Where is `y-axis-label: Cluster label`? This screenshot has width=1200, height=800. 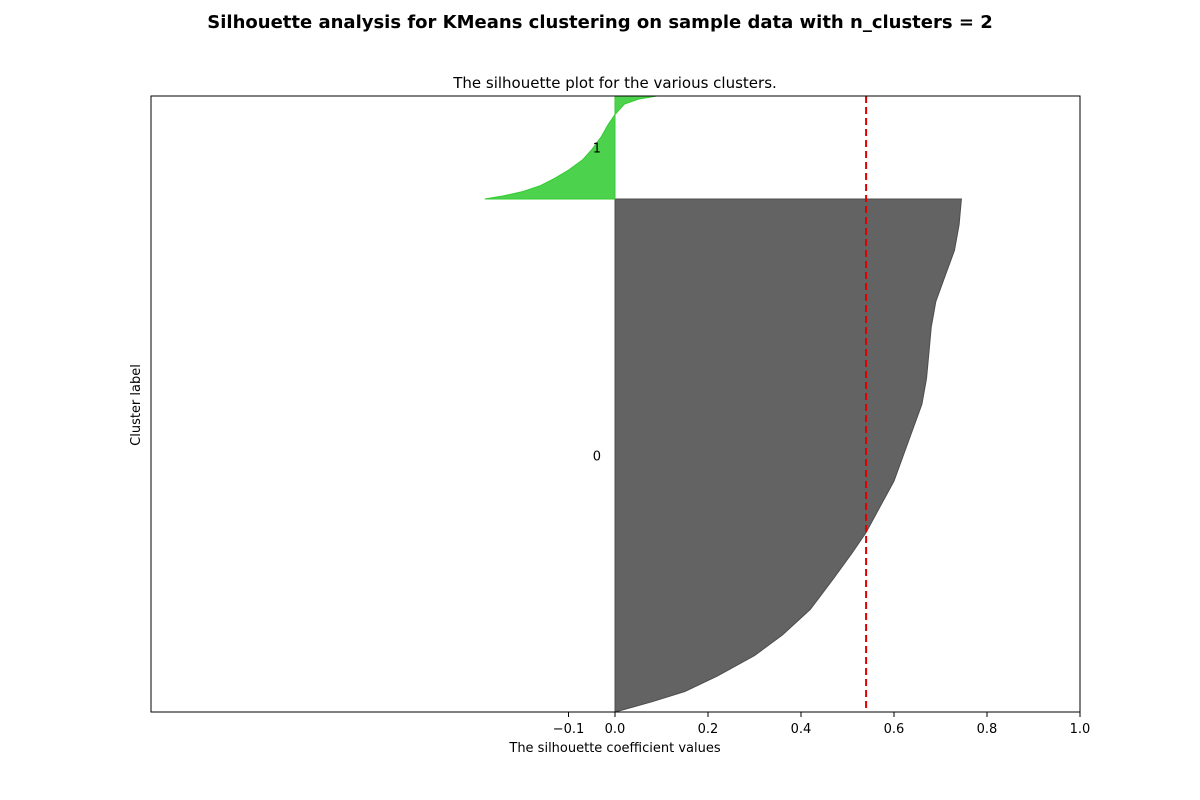
y-axis-label: Cluster label is located at coordinates (136, 405).